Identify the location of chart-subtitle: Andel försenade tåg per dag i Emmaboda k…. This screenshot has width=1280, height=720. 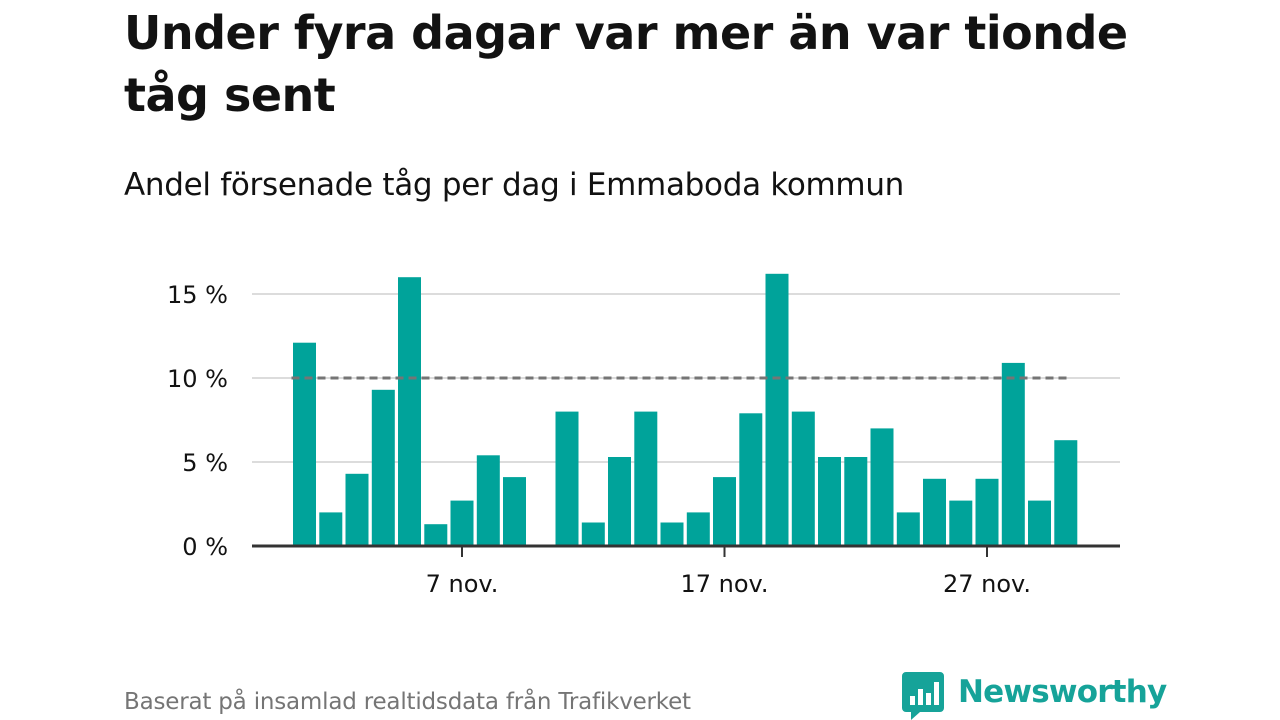
(514, 185).